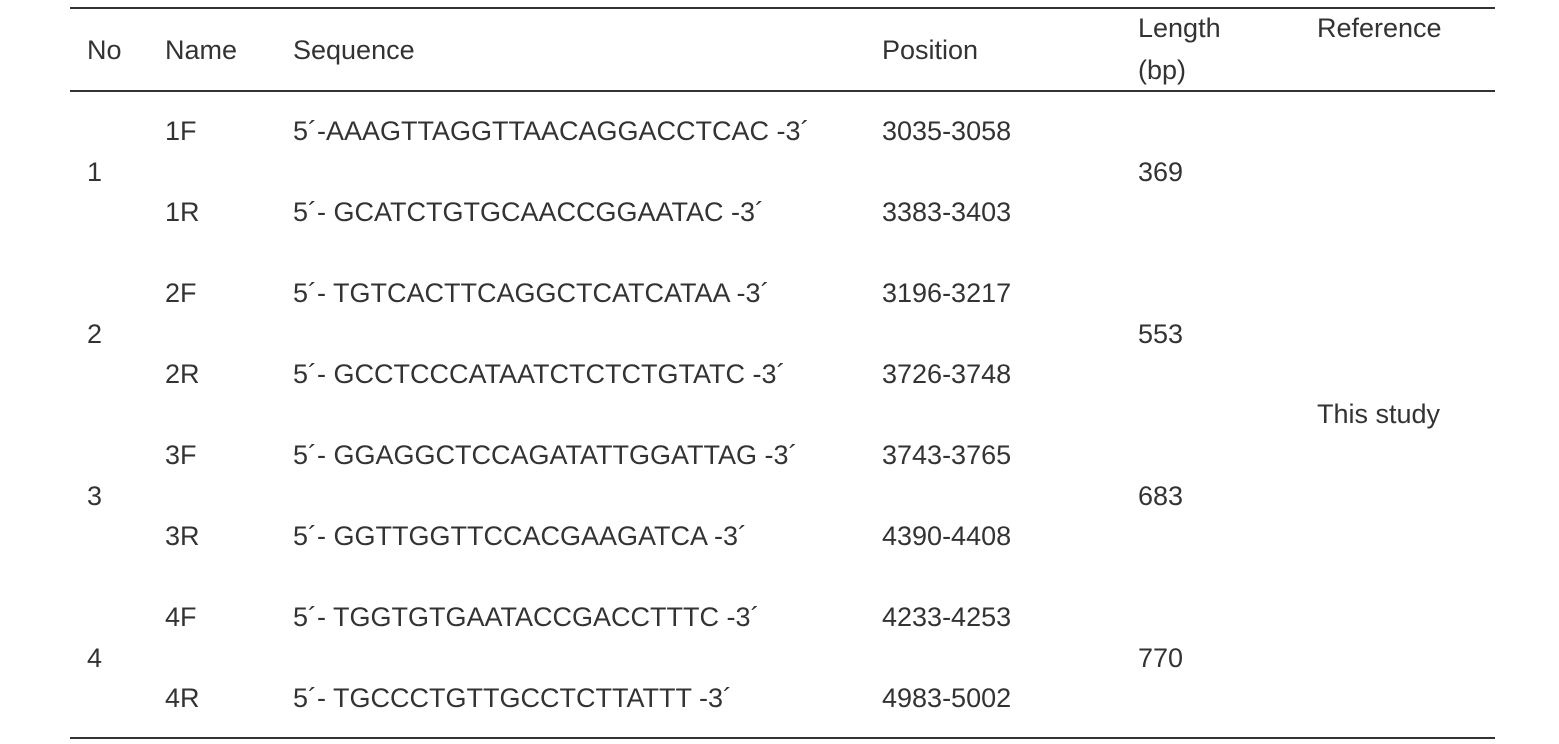  What do you see at coordinates (95, 171) in the screenshot?
I see `row-number: 1` at bounding box center [95, 171].